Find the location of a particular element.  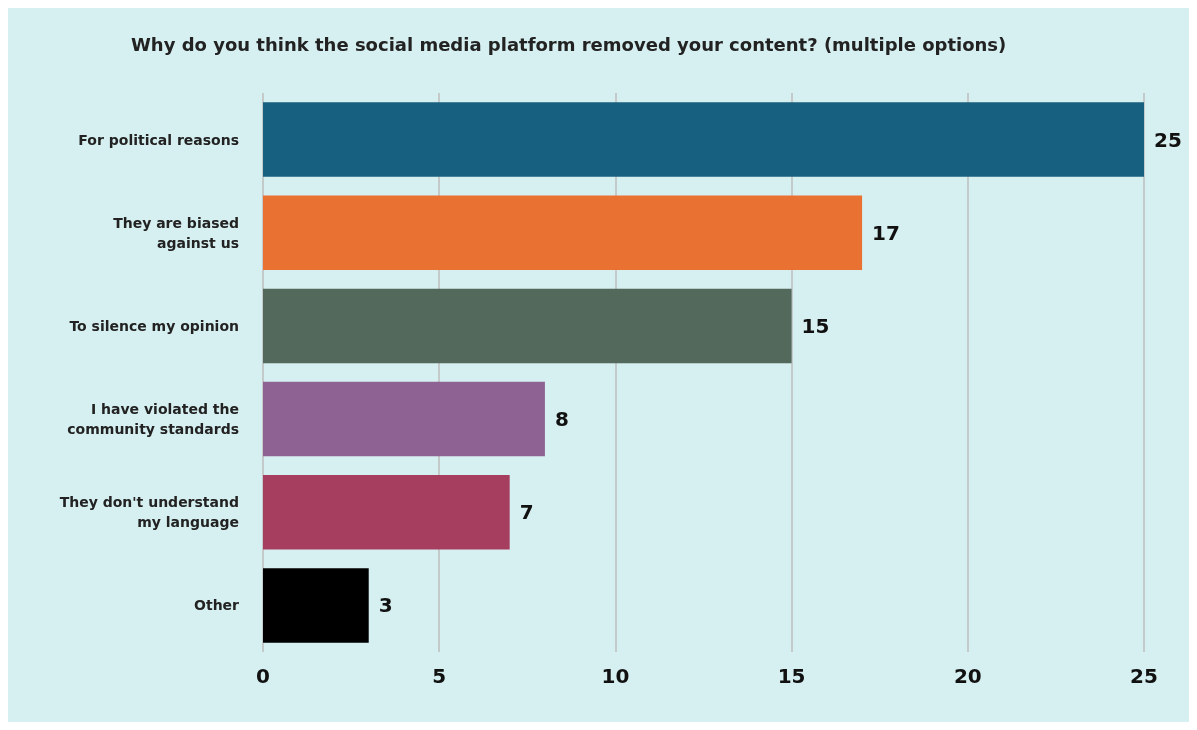

x-tick-label: 15 is located at coordinates (791, 676).